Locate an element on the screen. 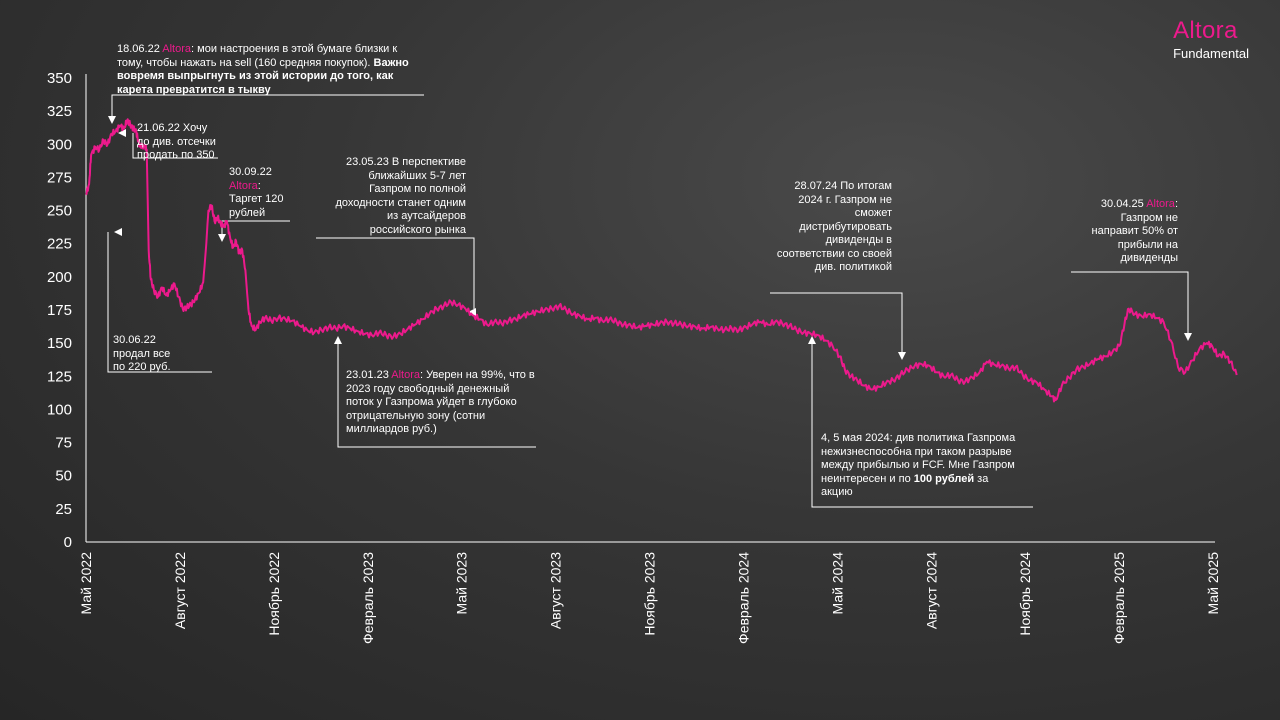 The width and height of the screenshot is (1280, 720). x-tick-label: Февраль 2024 is located at coordinates (743, 598).